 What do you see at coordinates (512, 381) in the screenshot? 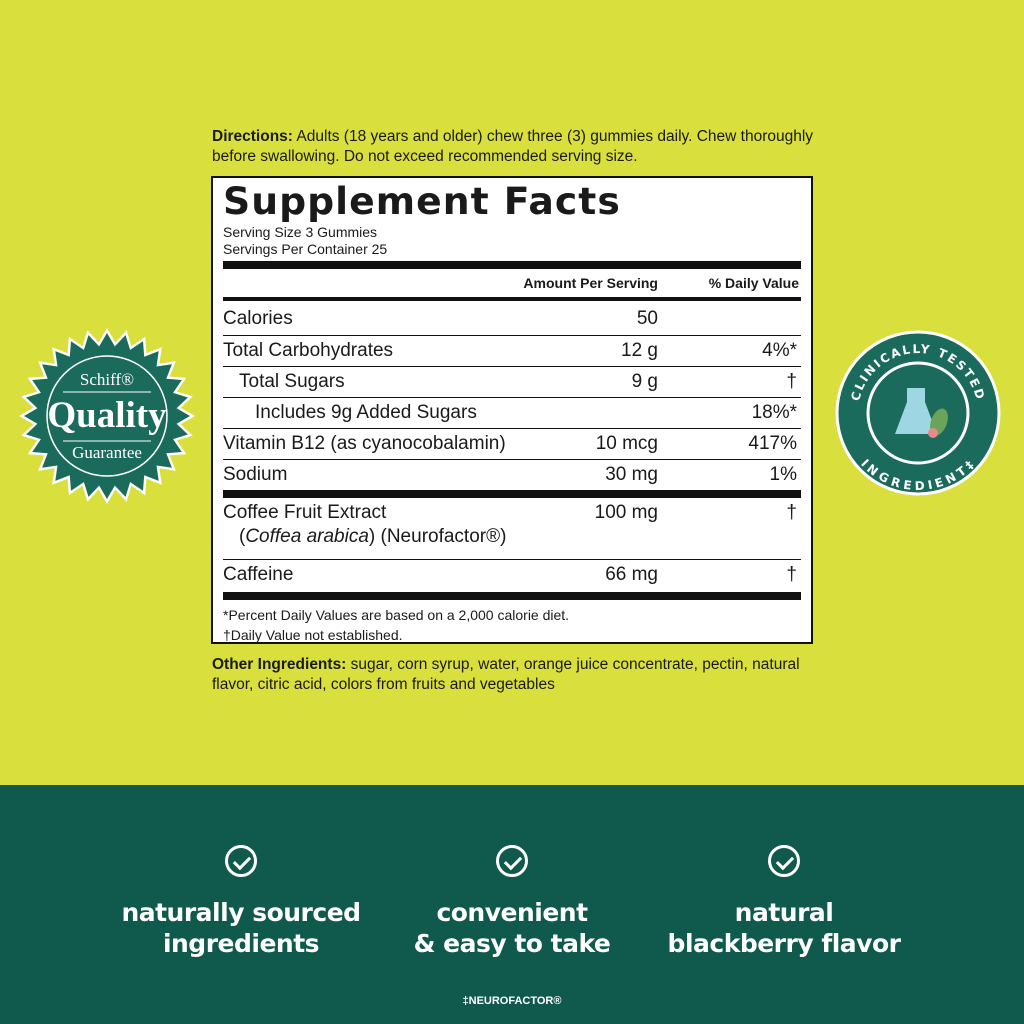
I see `table-row: Total Sugars 9 g †` at bounding box center [512, 381].